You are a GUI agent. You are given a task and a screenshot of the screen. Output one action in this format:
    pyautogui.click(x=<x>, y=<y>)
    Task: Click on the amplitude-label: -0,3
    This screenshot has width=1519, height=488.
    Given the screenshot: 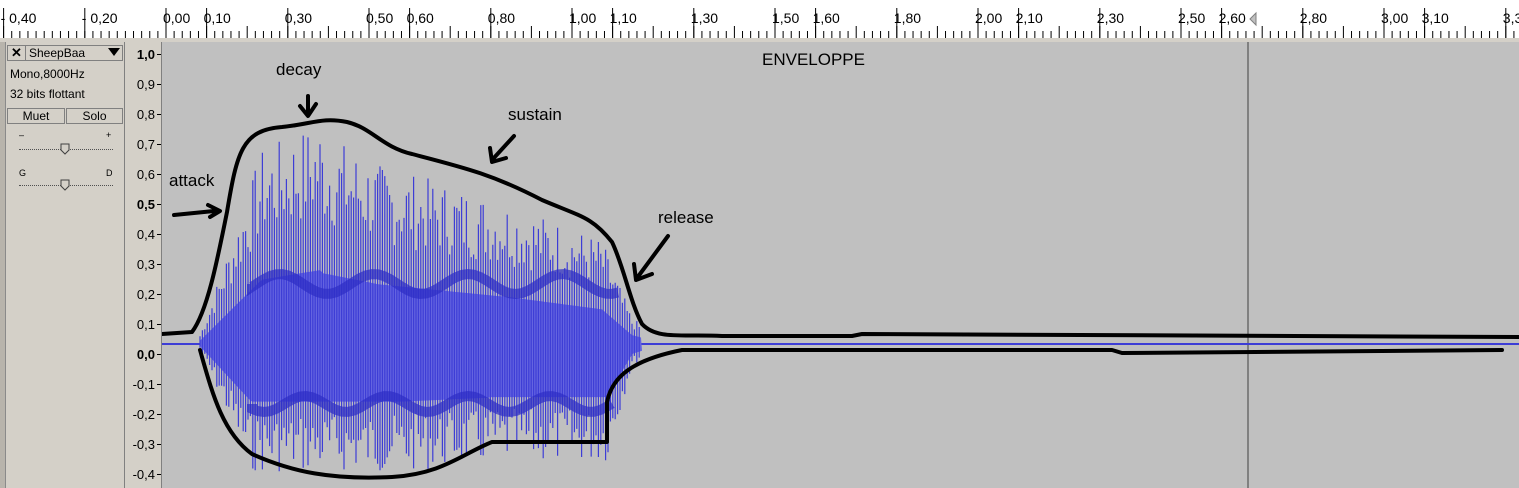 What is the action you would take?
    pyautogui.click(x=143, y=444)
    